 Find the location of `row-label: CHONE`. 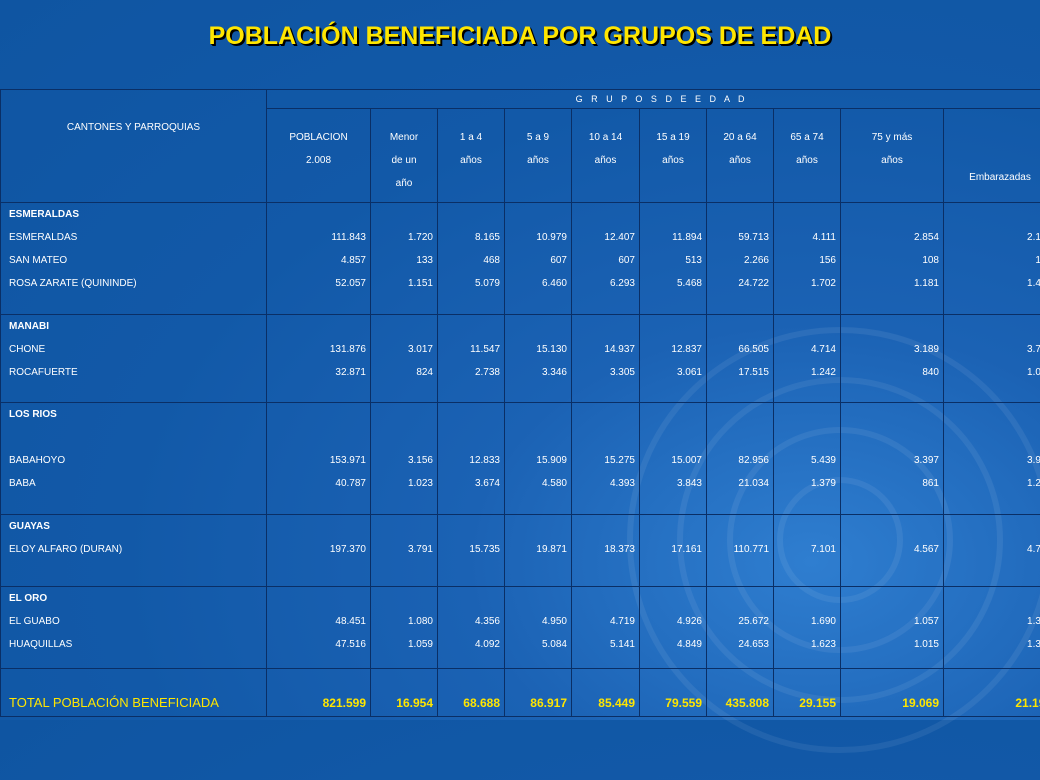

row-label: CHONE is located at coordinates (137, 349).